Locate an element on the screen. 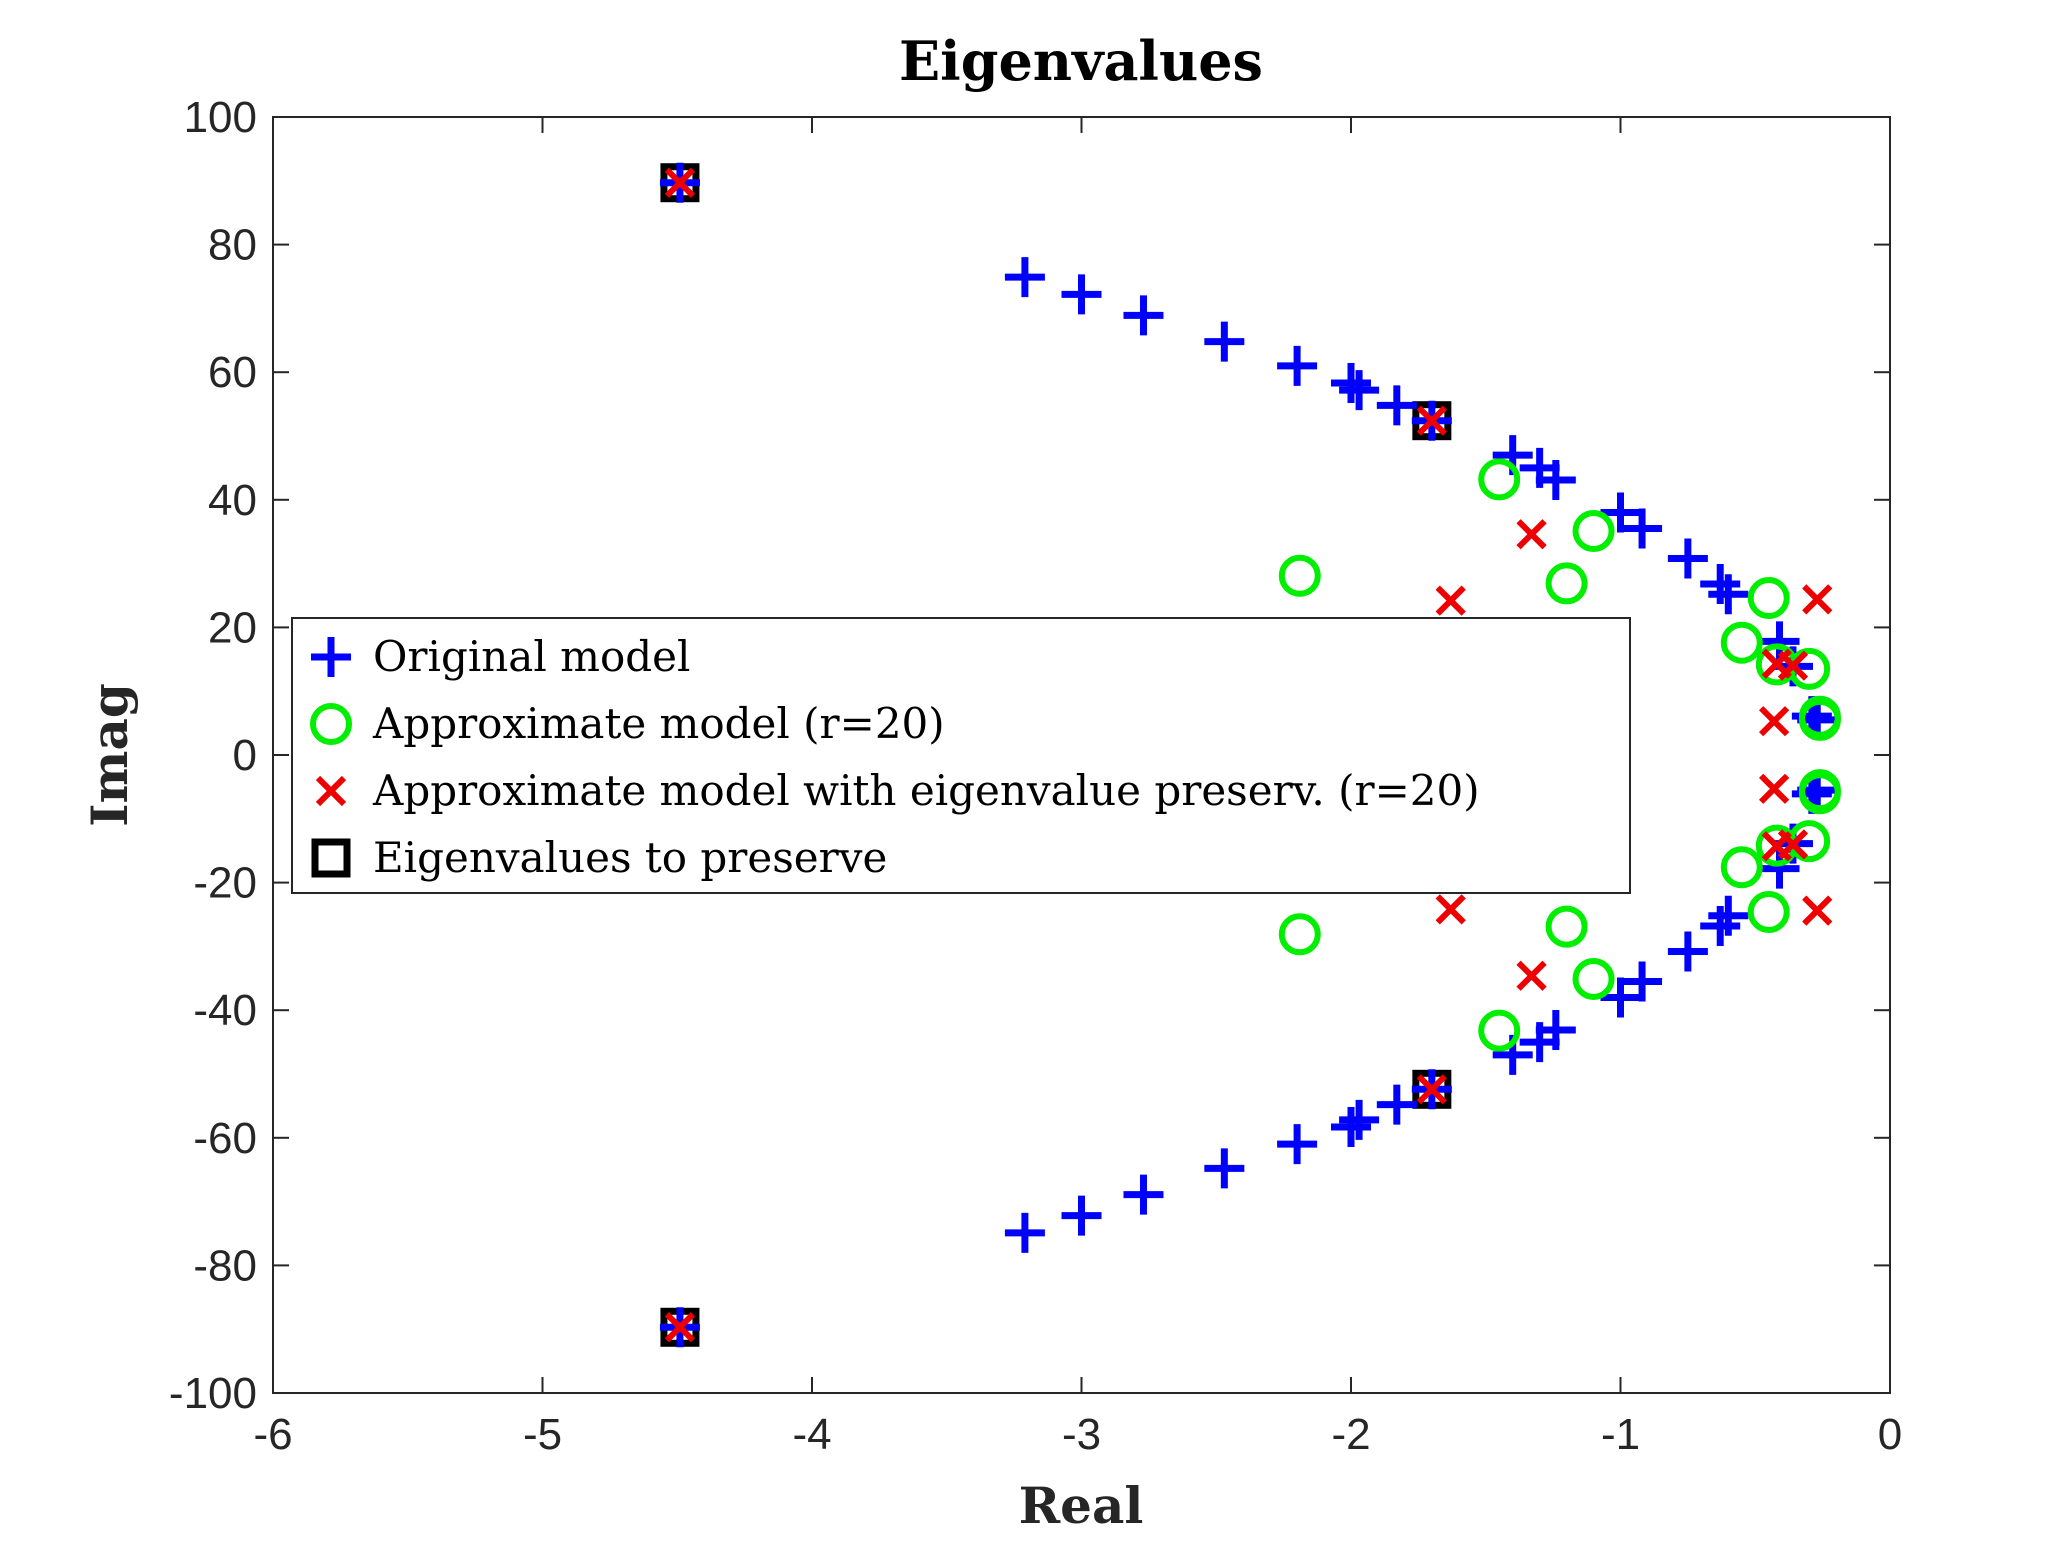 The height and width of the screenshot is (1550, 2067). legend-item: Eigenvalues to preserve is located at coordinates (599, 857).